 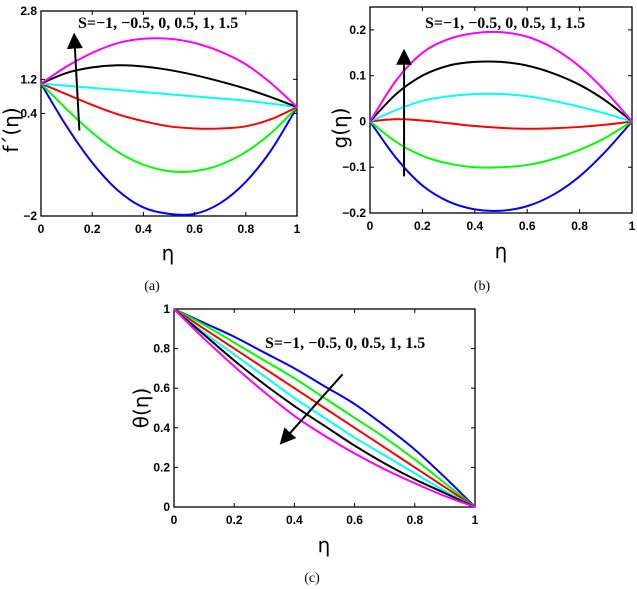 What do you see at coordinates (354, 213) in the screenshot?
I see `y-tick-label: −0.2` at bounding box center [354, 213].